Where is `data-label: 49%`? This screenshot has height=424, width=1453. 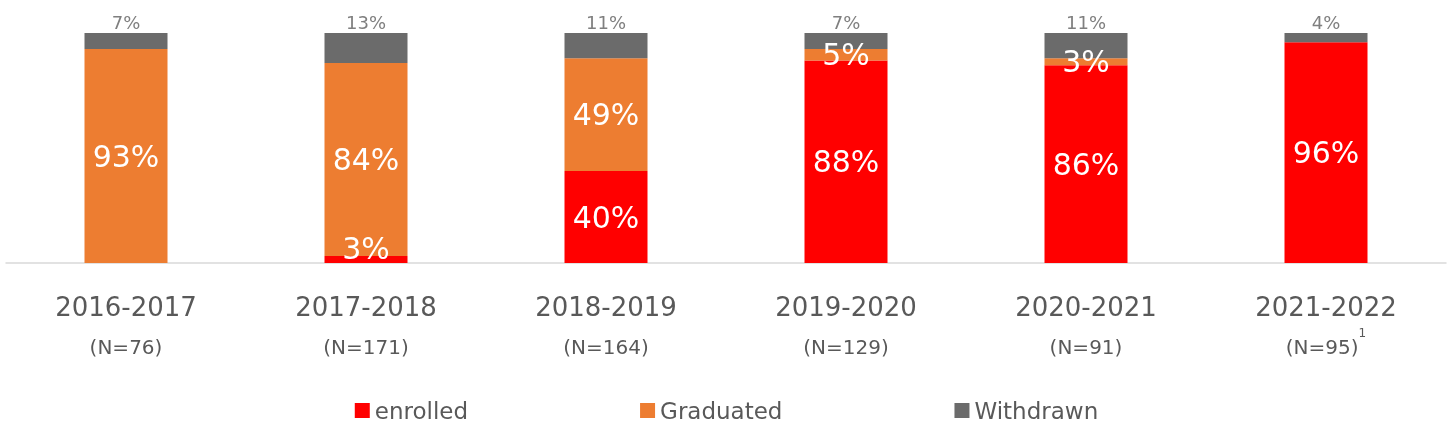
data-label: 49% is located at coordinates (606, 115).